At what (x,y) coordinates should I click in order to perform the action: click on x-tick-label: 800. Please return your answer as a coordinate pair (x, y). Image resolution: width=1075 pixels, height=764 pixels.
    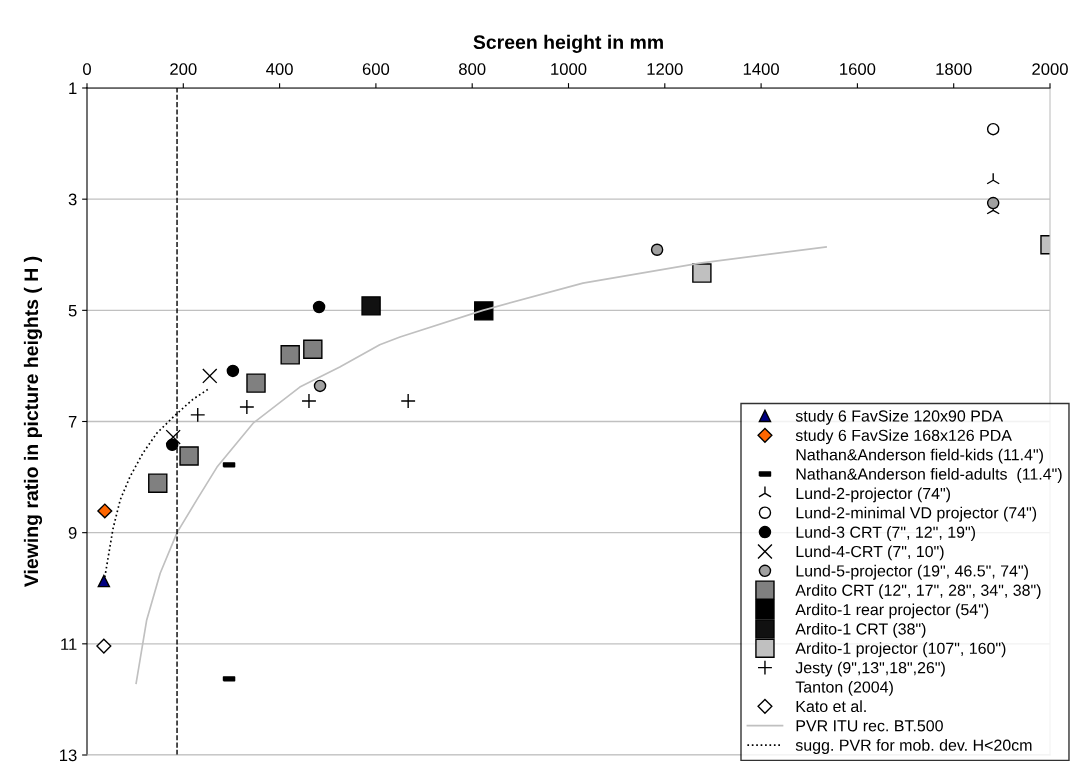
    Looking at the image, I should click on (472, 69).